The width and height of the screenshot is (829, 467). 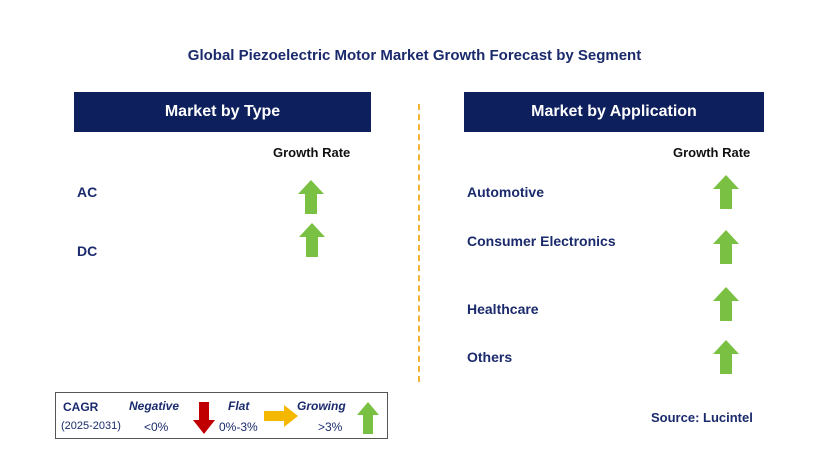 What do you see at coordinates (222, 112) in the screenshot?
I see `market-by-type-header: Market by Type` at bounding box center [222, 112].